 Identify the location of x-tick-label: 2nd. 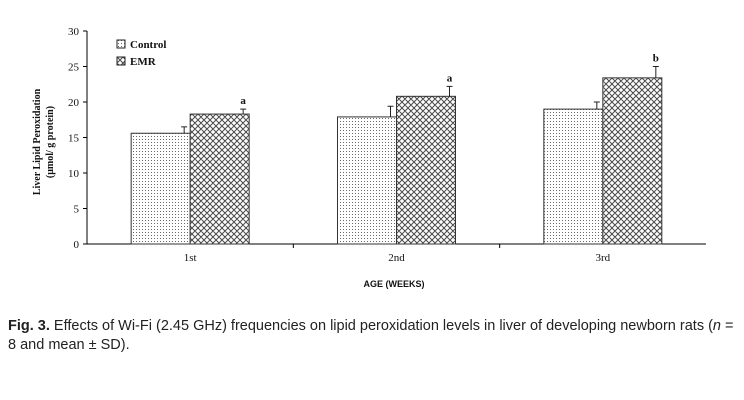
(396, 258).